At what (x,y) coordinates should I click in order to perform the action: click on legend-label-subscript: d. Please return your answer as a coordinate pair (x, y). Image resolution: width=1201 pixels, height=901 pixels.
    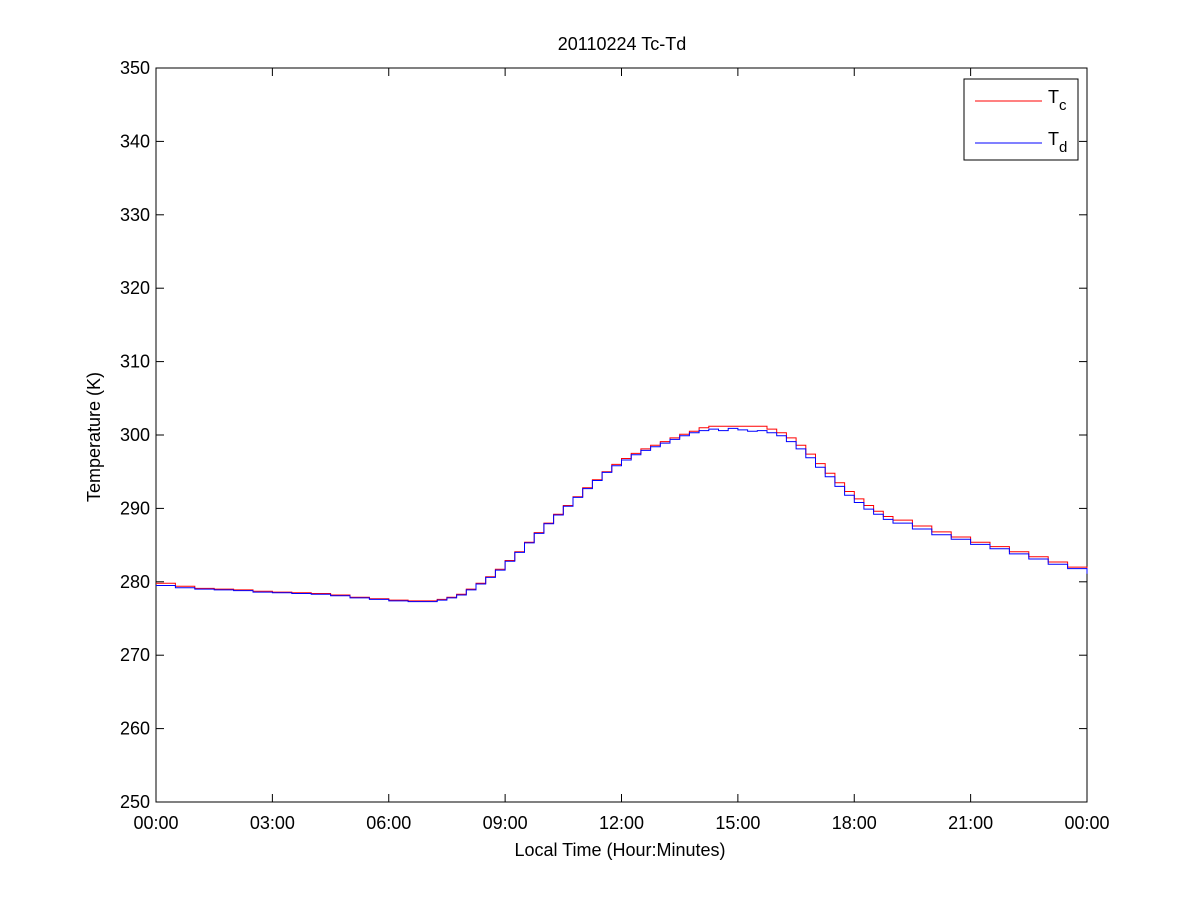
    Looking at the image, I should click on (1063, 147).